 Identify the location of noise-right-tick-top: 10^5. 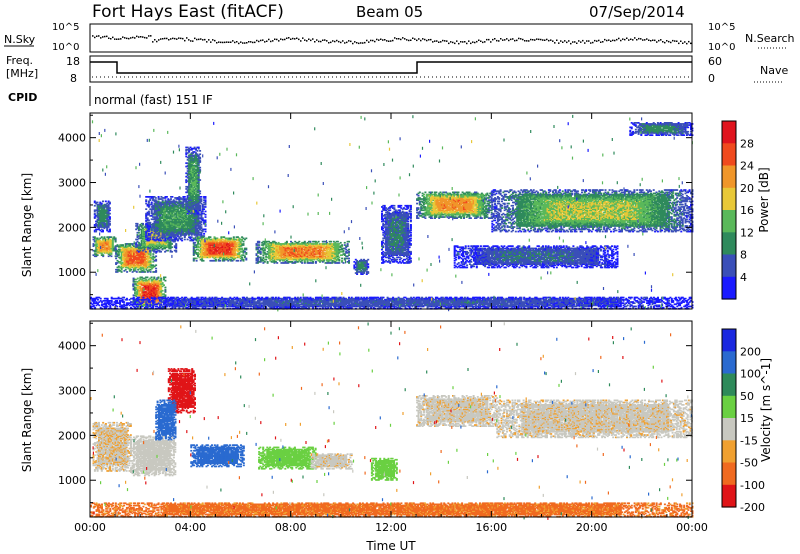
(721, 27).